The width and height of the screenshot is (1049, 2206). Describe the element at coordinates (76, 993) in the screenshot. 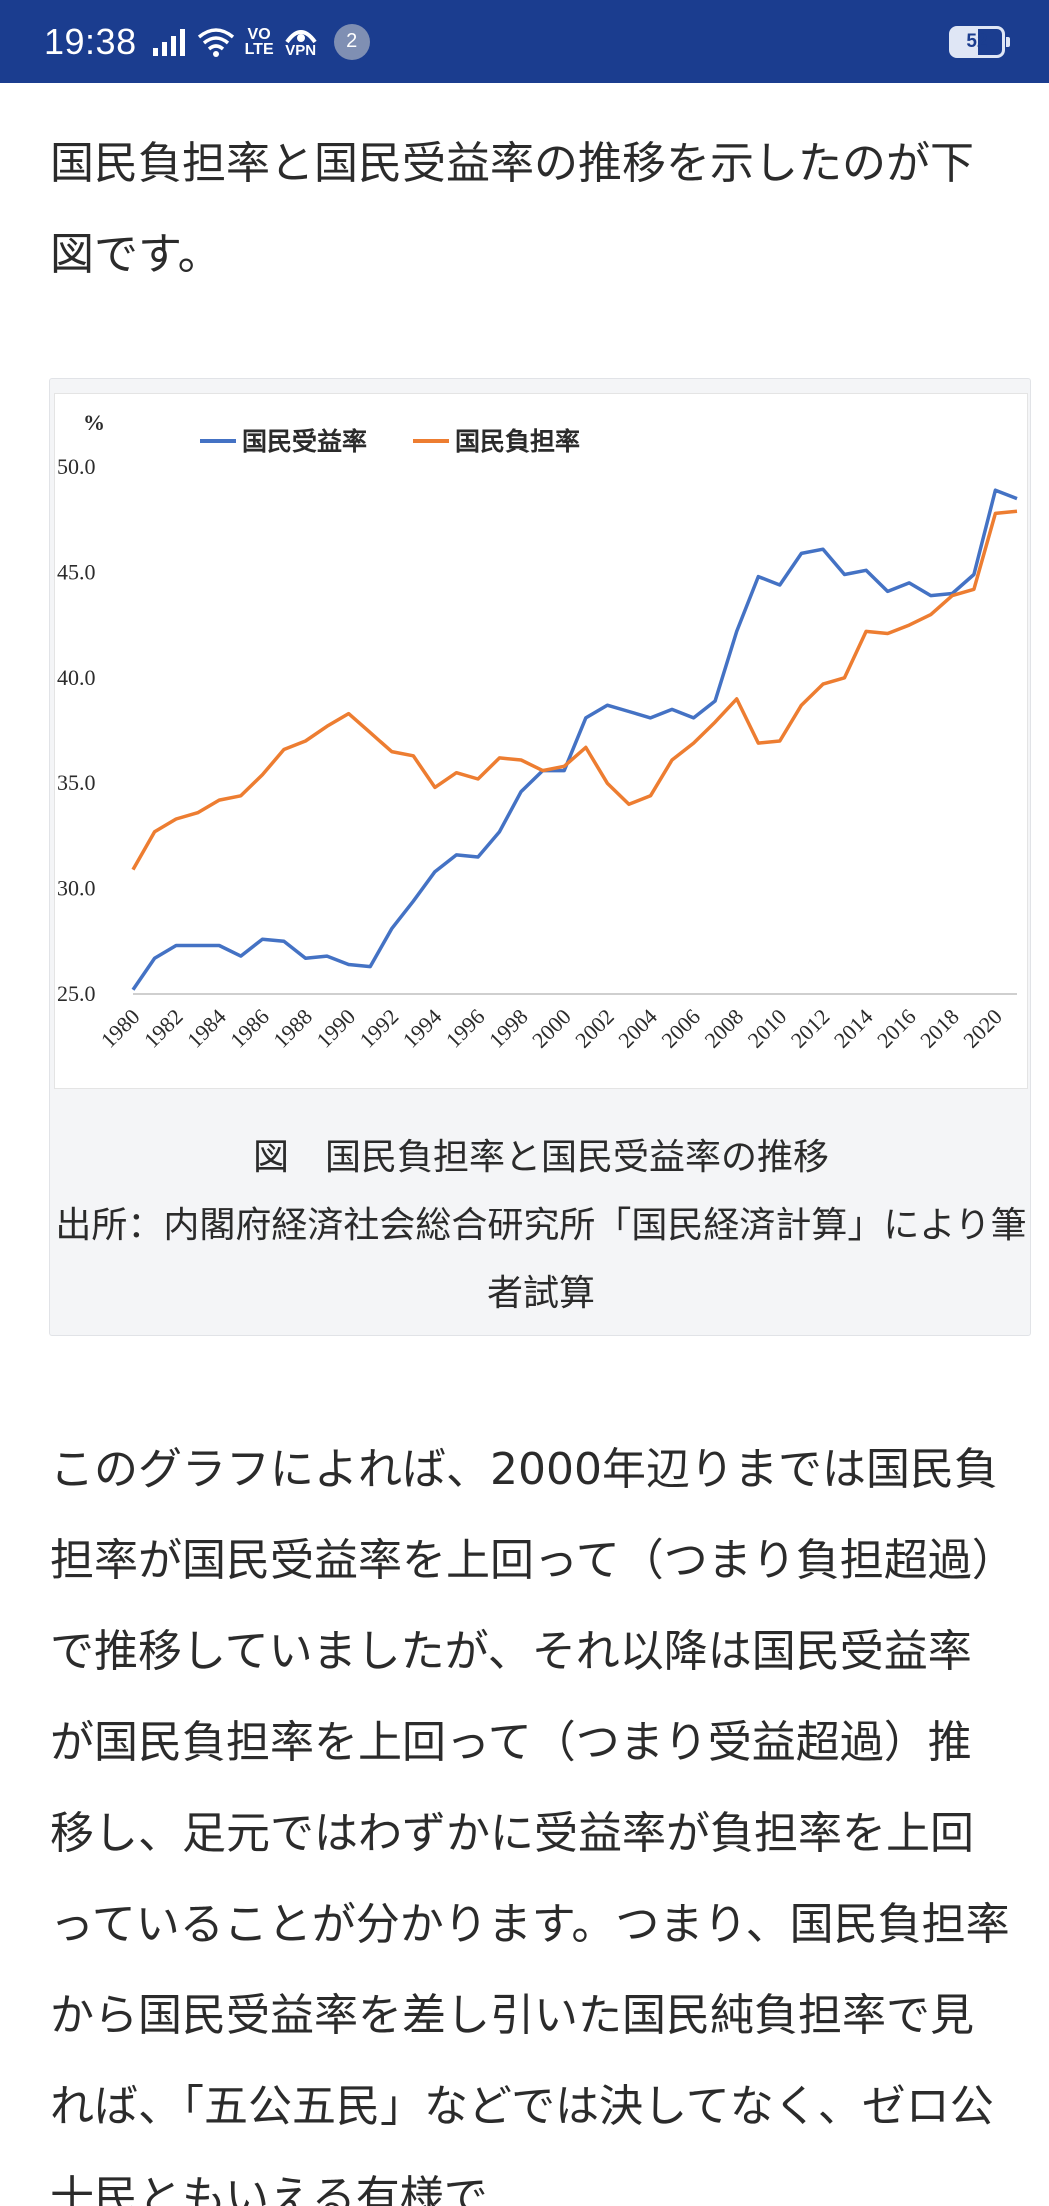

I see `y-tick-label: 25.0` at that location.